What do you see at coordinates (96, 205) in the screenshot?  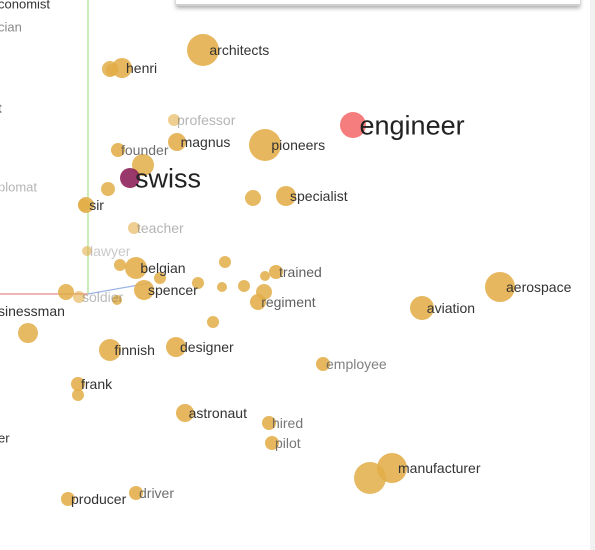 I see `point-label: sir` at bounding box center [96, 205].